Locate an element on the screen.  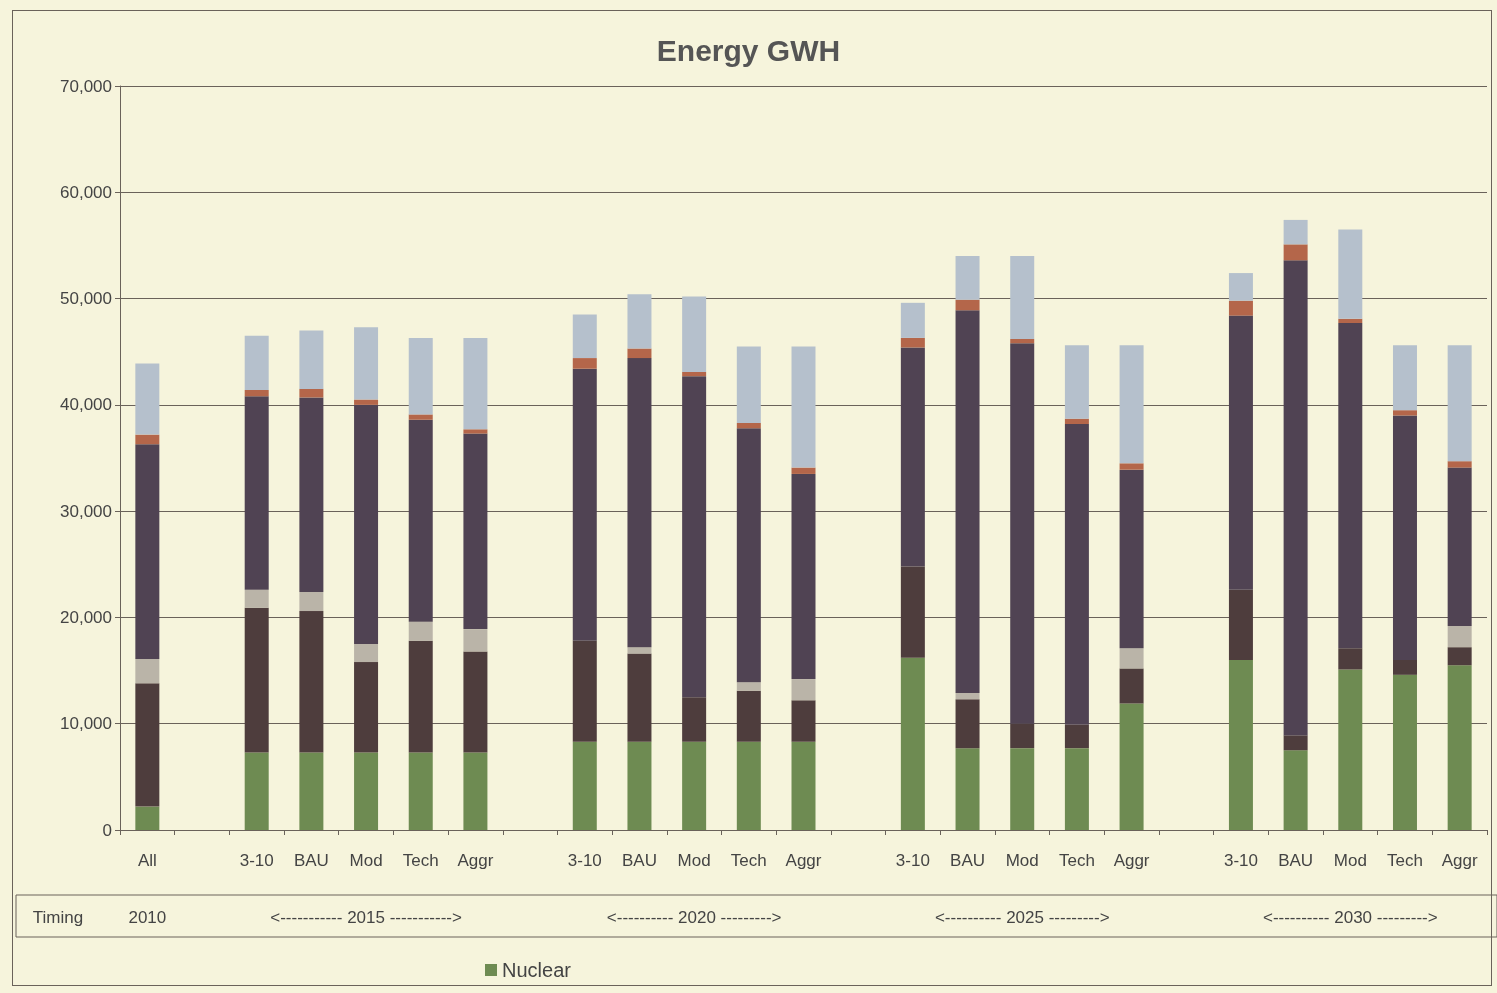
text: <---------- 2025 ---------> is located at coordinates (1022, 917).